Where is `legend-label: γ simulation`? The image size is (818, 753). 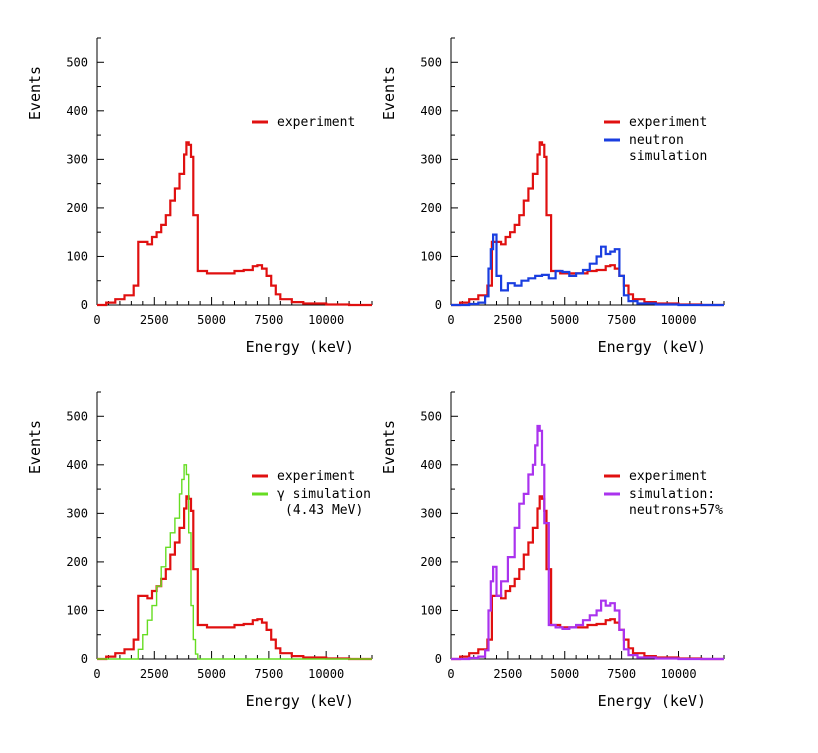 legend-label: γ simulation is located at coordinates (324, 494).